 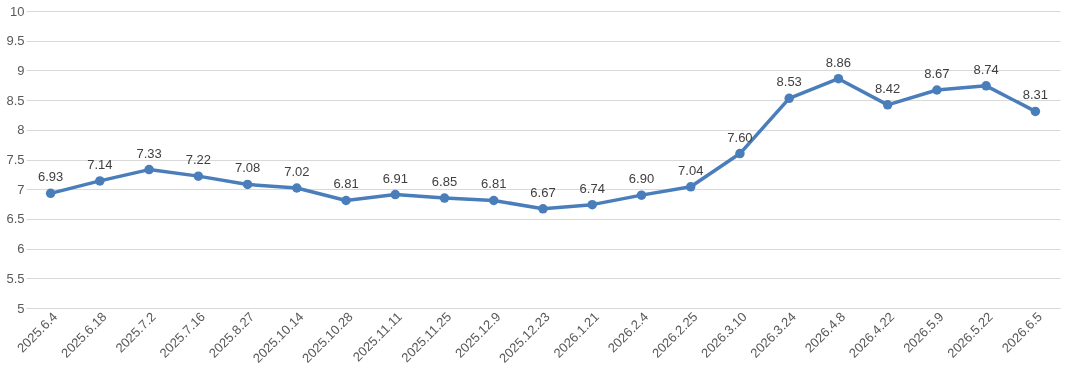 I want to click on y-tick-label: 7, so click(x=21, y=189).